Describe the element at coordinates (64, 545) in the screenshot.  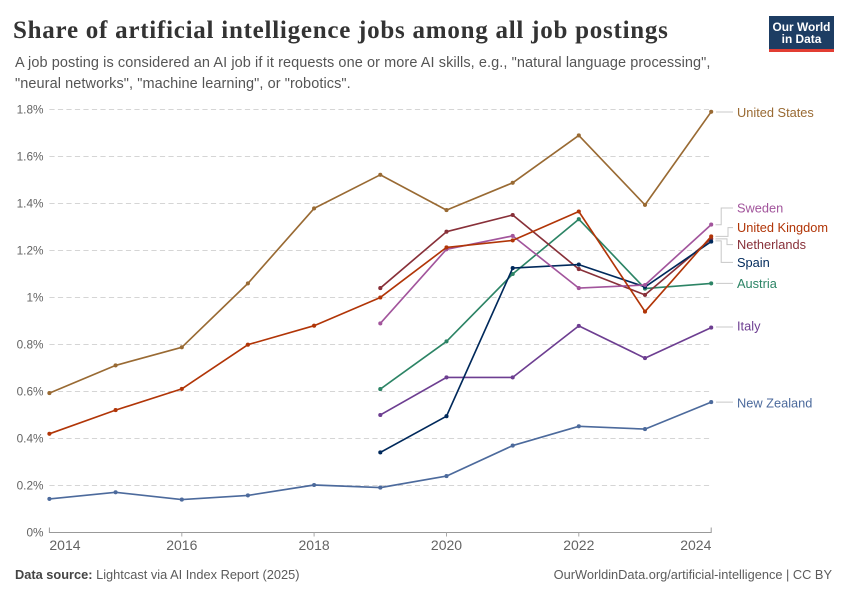
I see `svg-text: 2014` at that location.